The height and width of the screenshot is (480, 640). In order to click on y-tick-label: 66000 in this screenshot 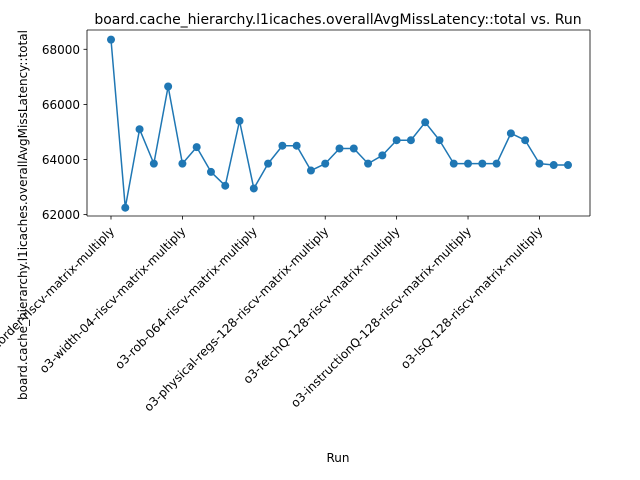, I will do `click(61, 105)`.